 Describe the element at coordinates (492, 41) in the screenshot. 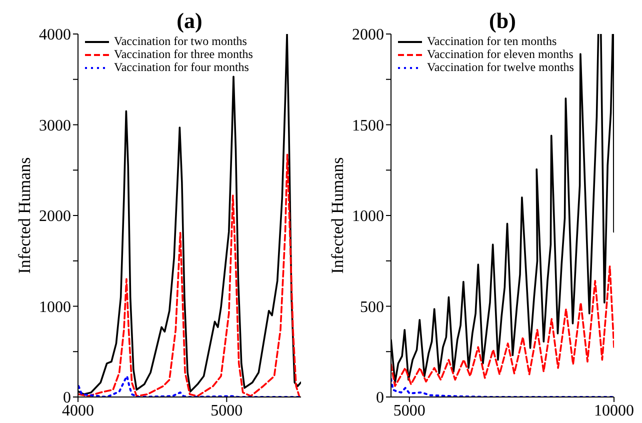

I see `legend-label: Vaccination for ten months` at that location.